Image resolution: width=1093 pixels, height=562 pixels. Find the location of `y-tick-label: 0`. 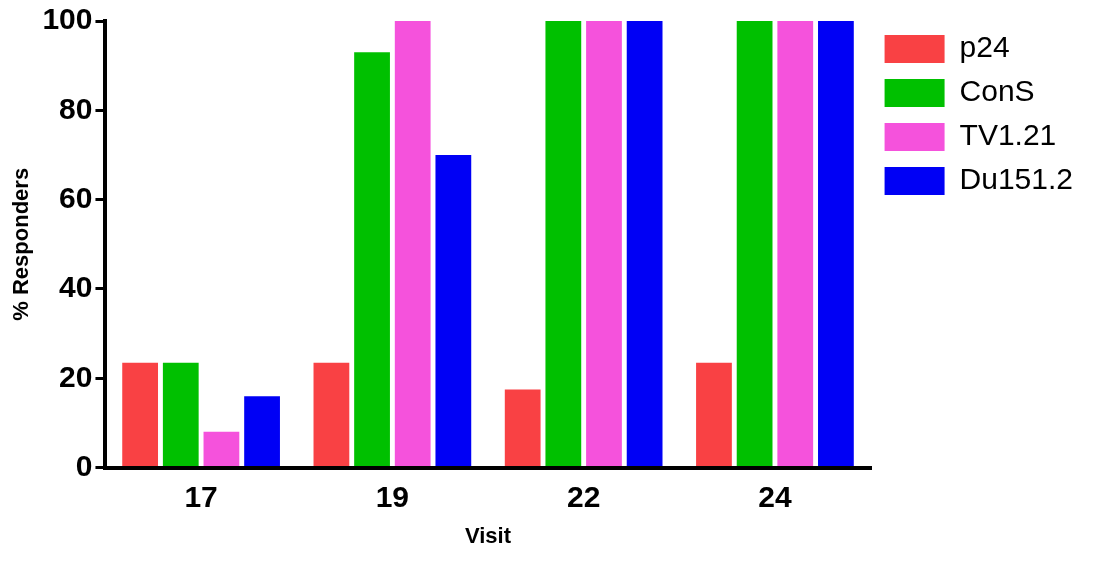

y-tick-label: 0 is located at coordinates (84, 465).